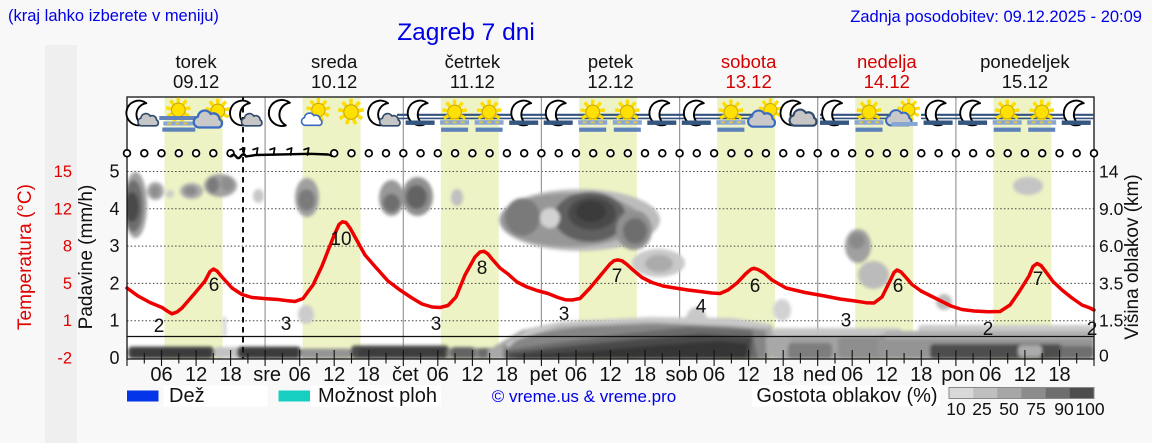  I want to click on svg-text: 3.5, so click(1111, 283).